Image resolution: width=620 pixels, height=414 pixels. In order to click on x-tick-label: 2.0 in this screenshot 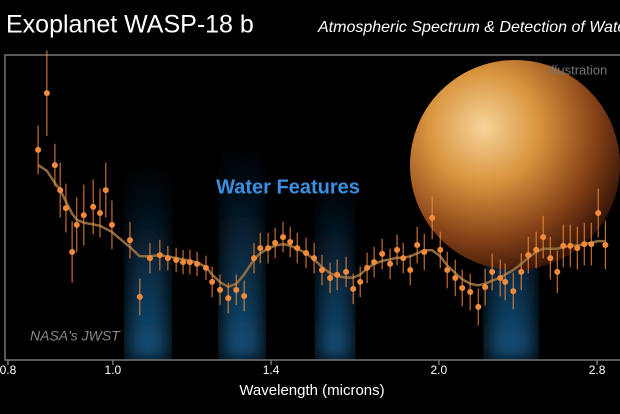, I will do `click(438, 370)`.